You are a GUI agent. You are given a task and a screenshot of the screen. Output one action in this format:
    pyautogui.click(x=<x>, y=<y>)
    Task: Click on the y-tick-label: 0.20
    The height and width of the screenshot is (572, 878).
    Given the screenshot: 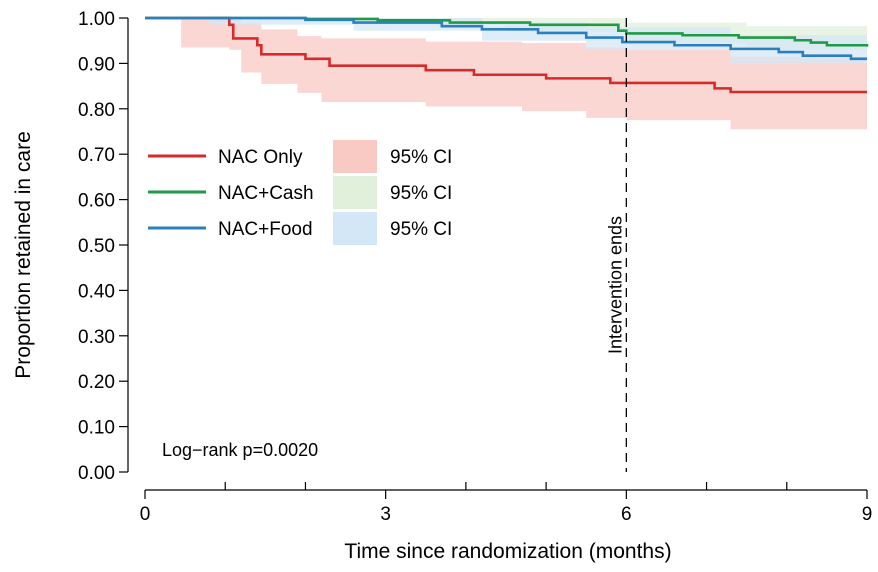 What is the action you would take?
    pyautogui.click(x=96, y=382)
    